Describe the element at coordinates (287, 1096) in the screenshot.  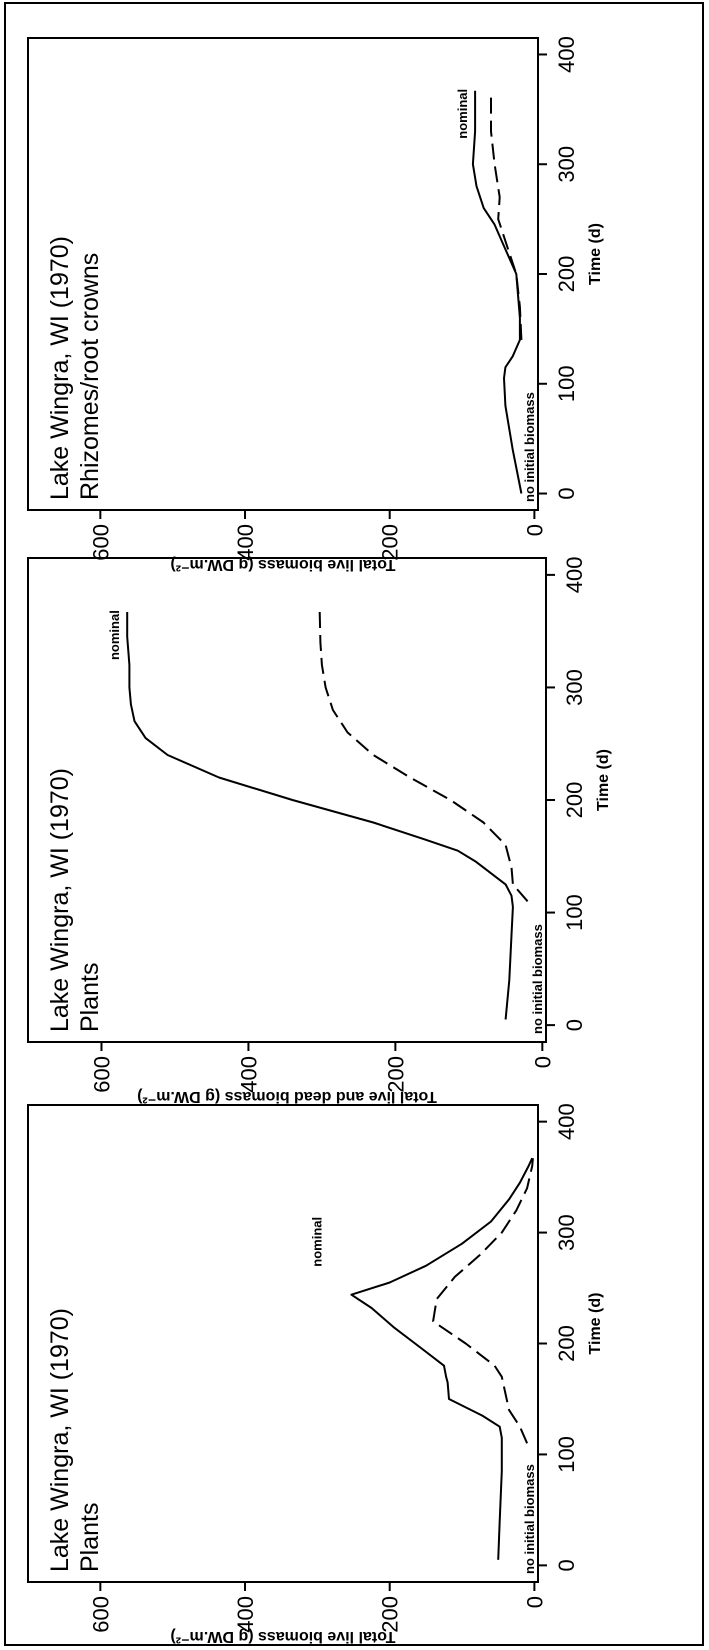
I see `y-axis-title: Total live and dead biomass (g DW.m⁻²)` at that location.